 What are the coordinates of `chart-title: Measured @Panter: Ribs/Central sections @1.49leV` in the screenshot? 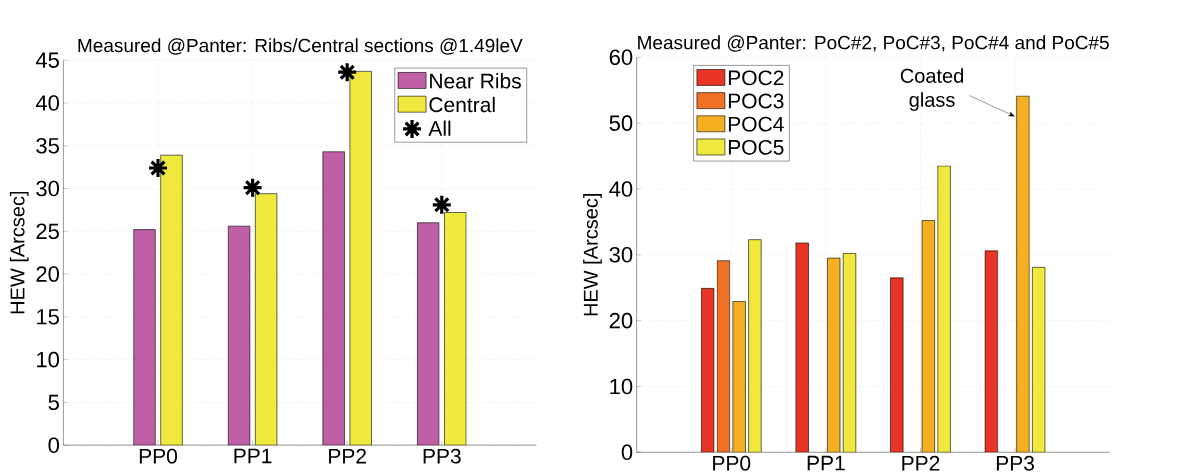 It's located at (300, 46).